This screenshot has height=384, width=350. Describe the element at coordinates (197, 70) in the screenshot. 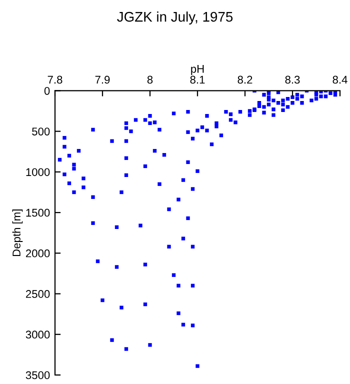

I see `x-axis-title: pH` at that location.